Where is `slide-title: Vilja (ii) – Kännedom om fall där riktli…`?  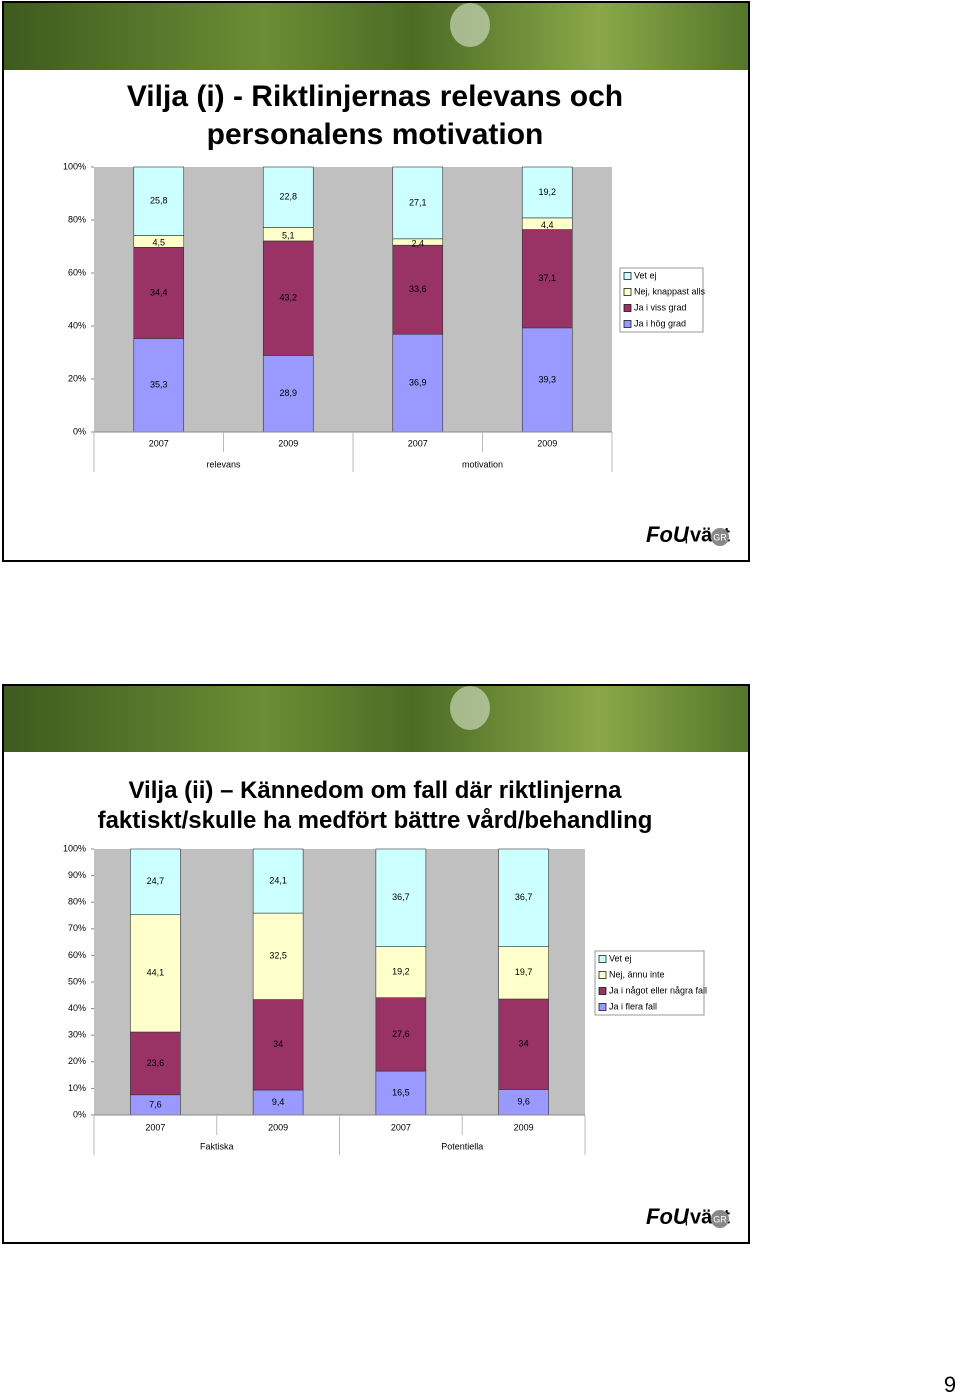 slide-title: Vilja (ii) – Kännedom om fall där riktli… is located at coordinates (375, 805).